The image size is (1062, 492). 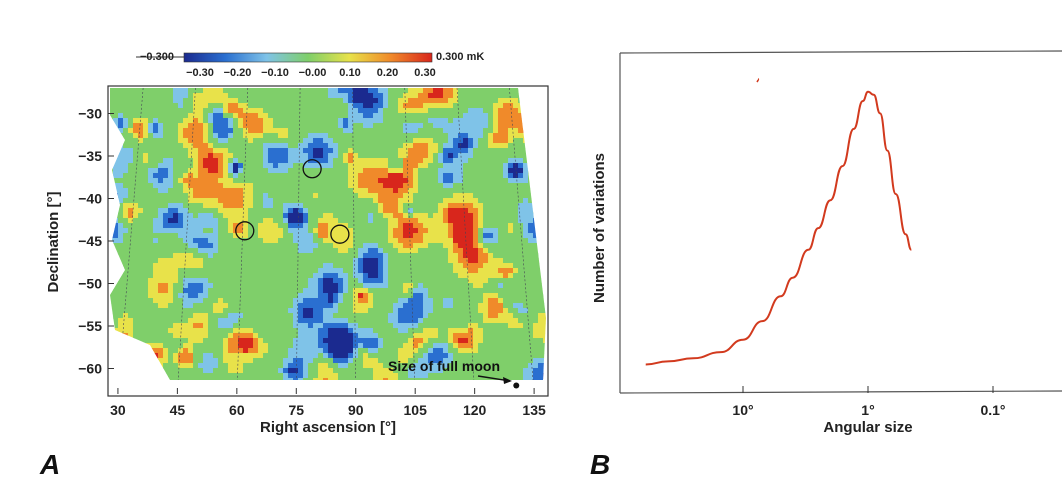 I want to click on map-y-axis-label: Declination [°], so click(x=53, y=241).